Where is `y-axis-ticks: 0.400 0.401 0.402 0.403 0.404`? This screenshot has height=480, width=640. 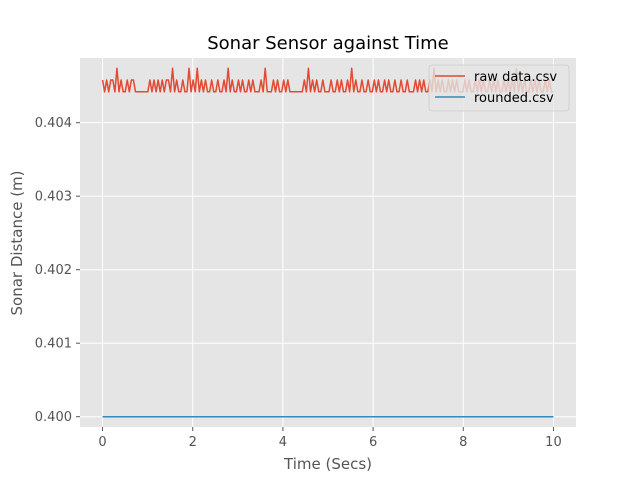 y-axis-ticks: 0.400 0.401 0.402 0.403 0.404 is located at coordinates (57, 270).